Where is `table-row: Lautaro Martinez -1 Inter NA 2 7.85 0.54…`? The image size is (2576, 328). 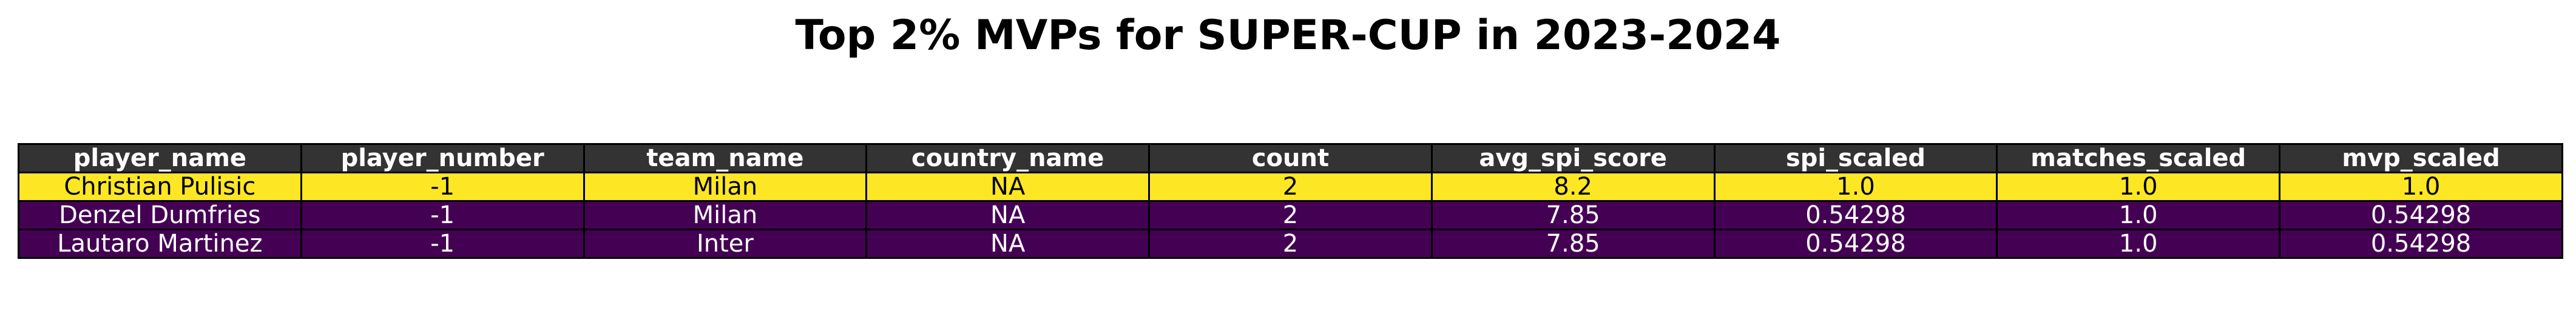
table-row: Lautaro Martinez -1 Inter NA 2 7.85 0.54… is located at coordinates (1290, 244).